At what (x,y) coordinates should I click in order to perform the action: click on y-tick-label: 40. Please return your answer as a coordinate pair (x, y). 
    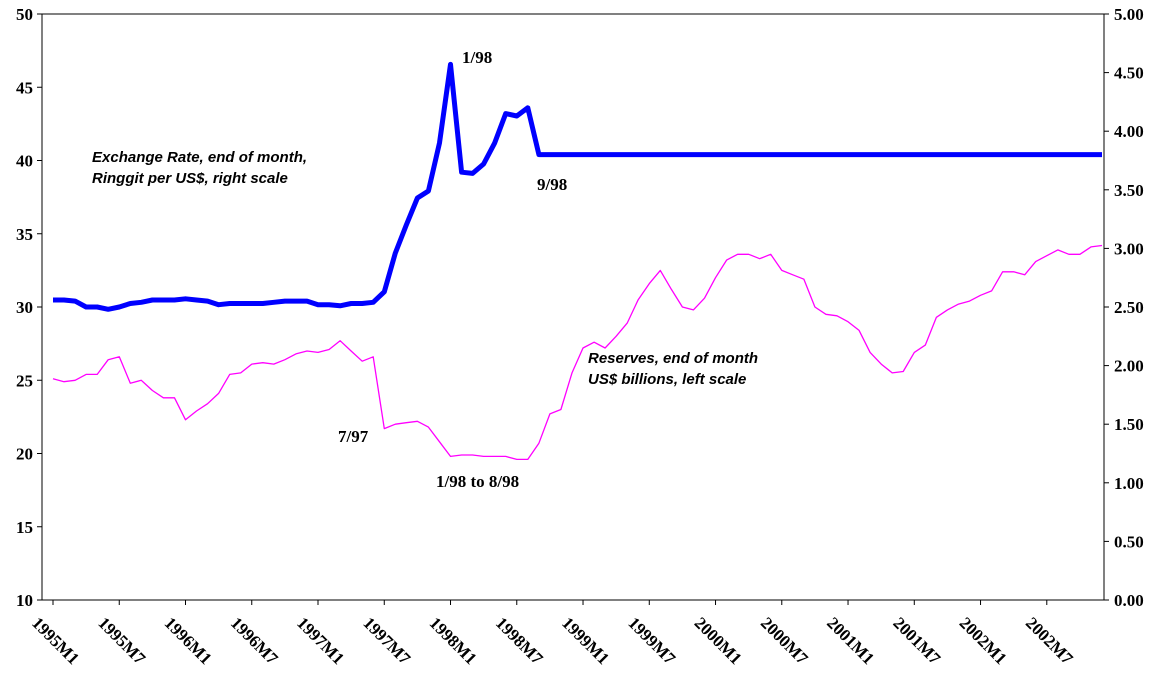
    Looking at the image, I should click on (24, 161).